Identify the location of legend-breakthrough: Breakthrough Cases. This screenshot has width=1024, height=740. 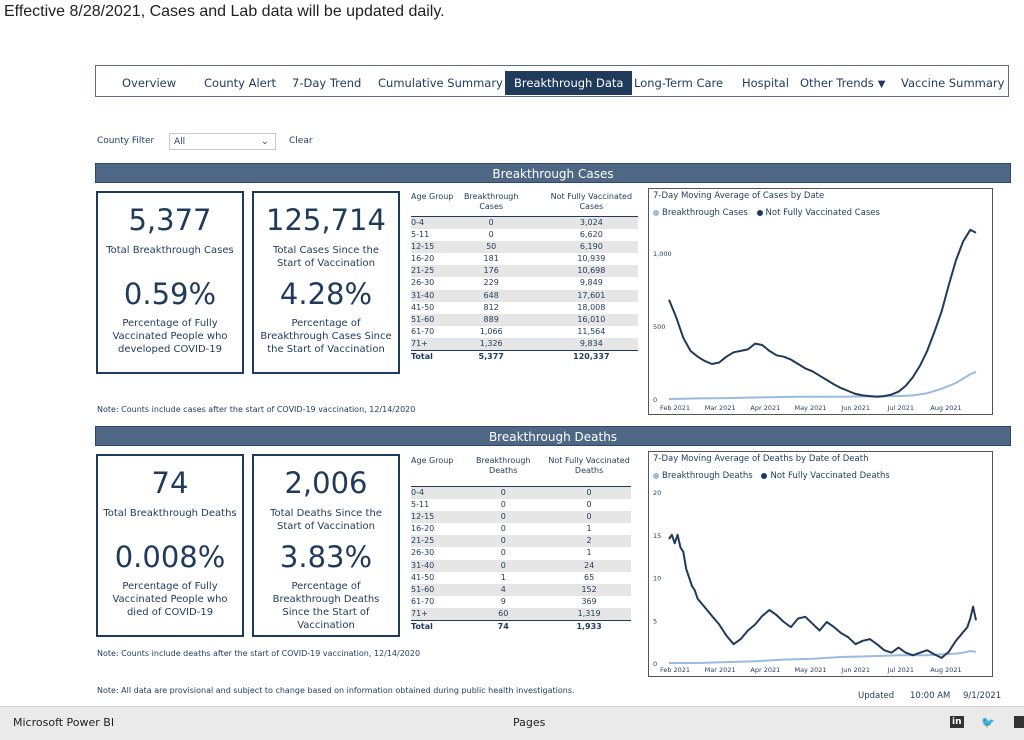
(705, 213).